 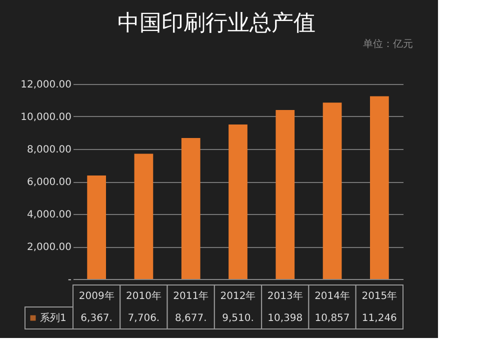 What do you see at coordinates (191, 296) in the screenshot?
I see `x-tick-label: 2011年` at bounding box center [191, 296].